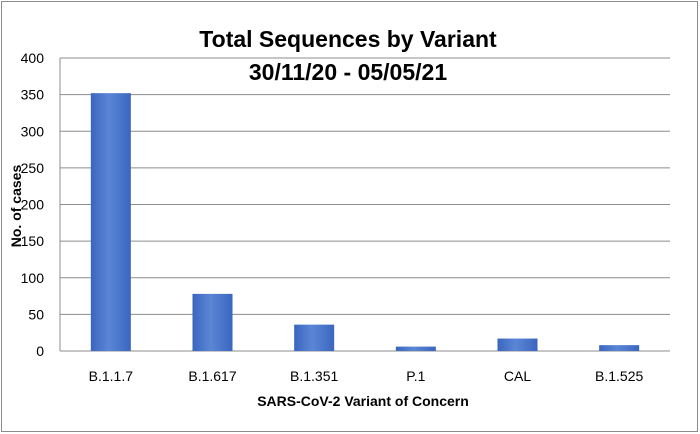  I want to click on y-tick-label: 200, so click(33, 205).